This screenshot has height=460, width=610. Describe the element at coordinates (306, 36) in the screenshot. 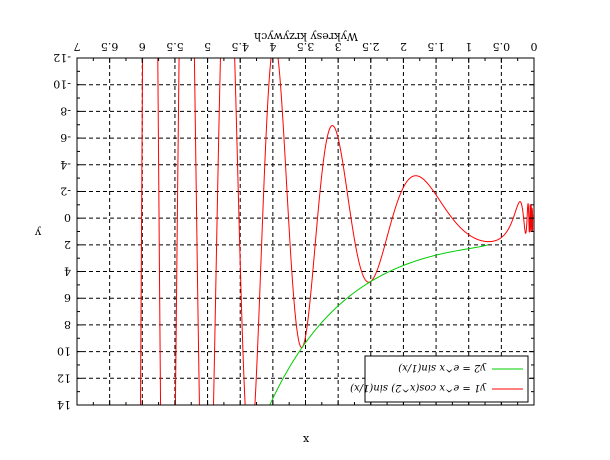

I see `chart-title: Wykresy krzywych` at that location.